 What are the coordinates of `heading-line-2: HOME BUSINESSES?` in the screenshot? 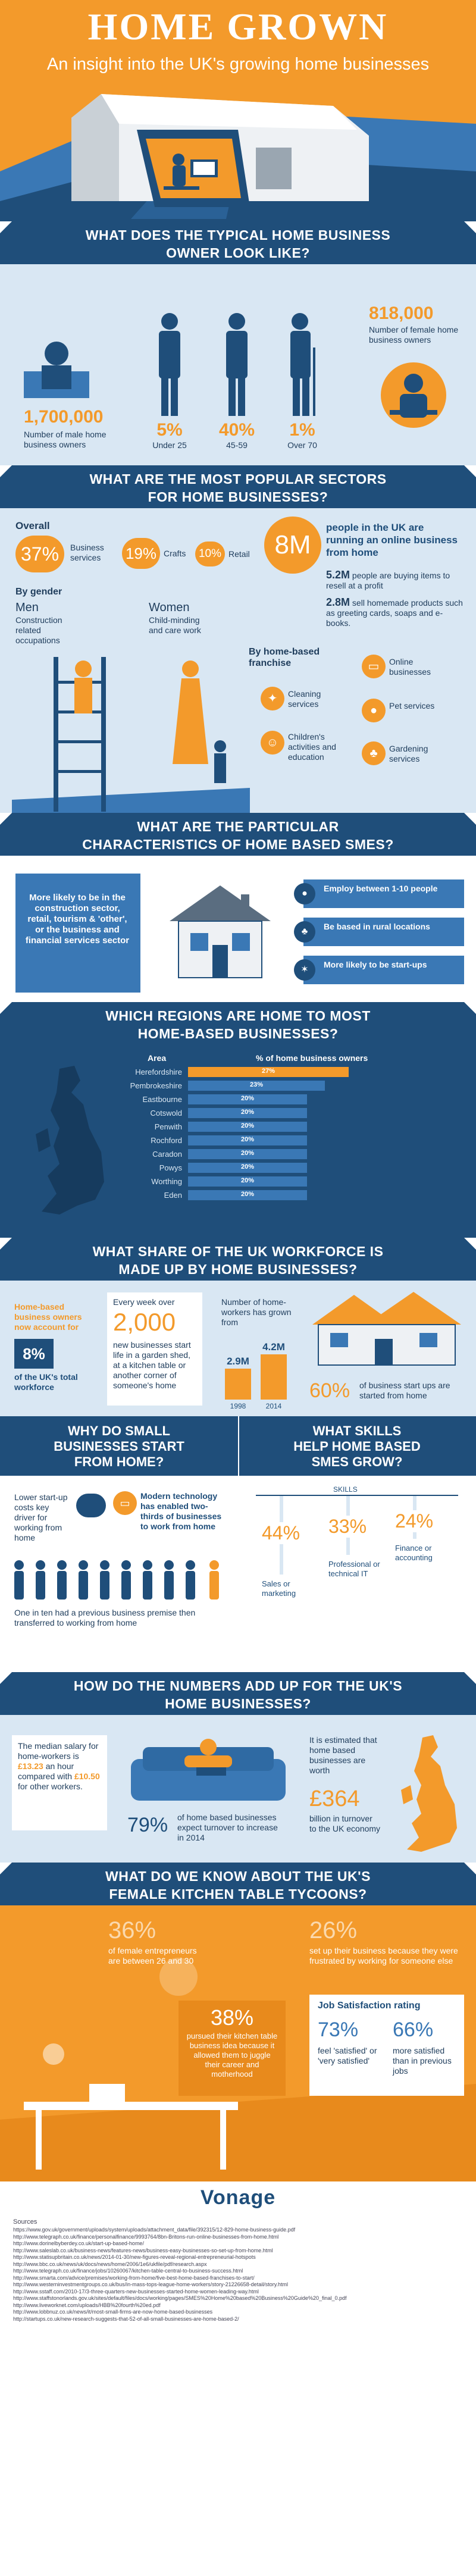 It's located at (238, 1703).